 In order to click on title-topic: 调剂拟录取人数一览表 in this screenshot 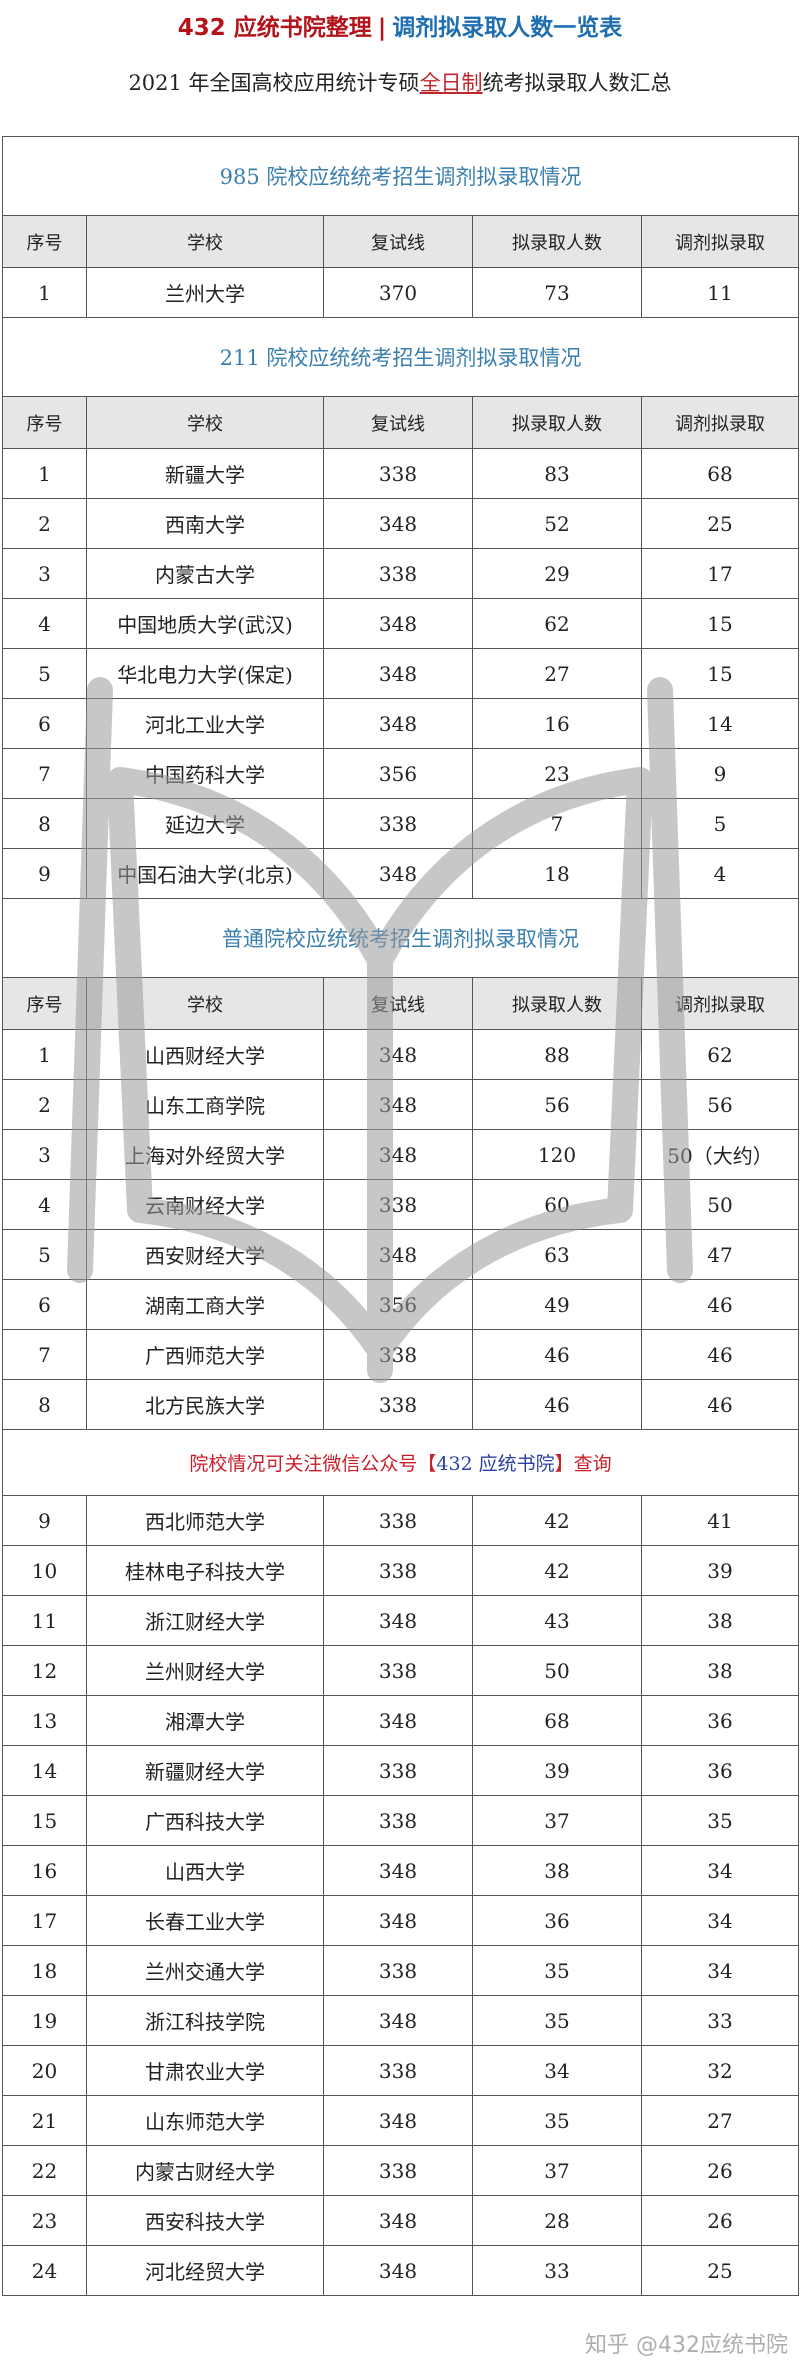, I will do `click(507, 28)`.